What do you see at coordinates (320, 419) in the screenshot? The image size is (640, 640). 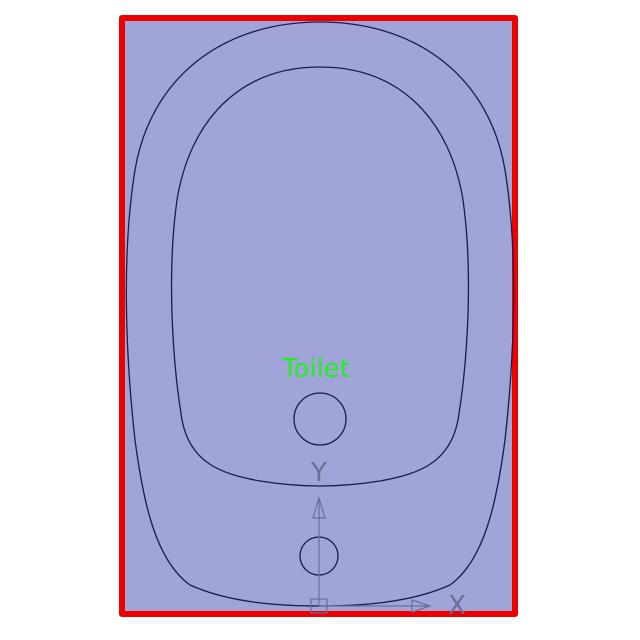 I see `drain-circle` at bounding box center [320, 419].